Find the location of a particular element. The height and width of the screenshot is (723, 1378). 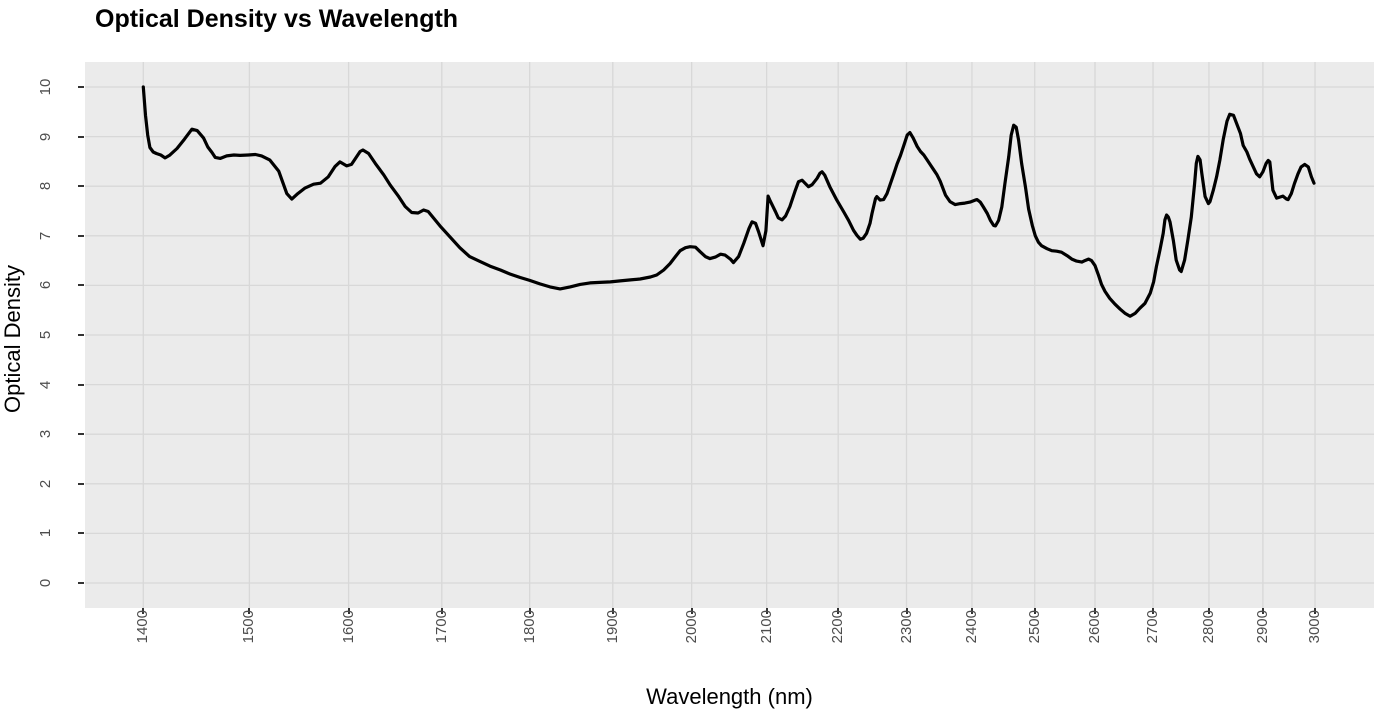

x-tick-label: 1800 is located at coordinates (529, 627).